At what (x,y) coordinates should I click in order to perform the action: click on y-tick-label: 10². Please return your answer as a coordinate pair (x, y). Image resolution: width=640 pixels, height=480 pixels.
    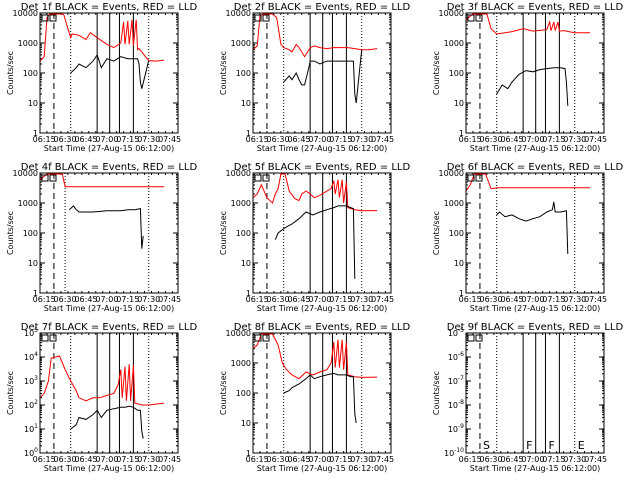
    Looking at the image, I should click on (31, 404).